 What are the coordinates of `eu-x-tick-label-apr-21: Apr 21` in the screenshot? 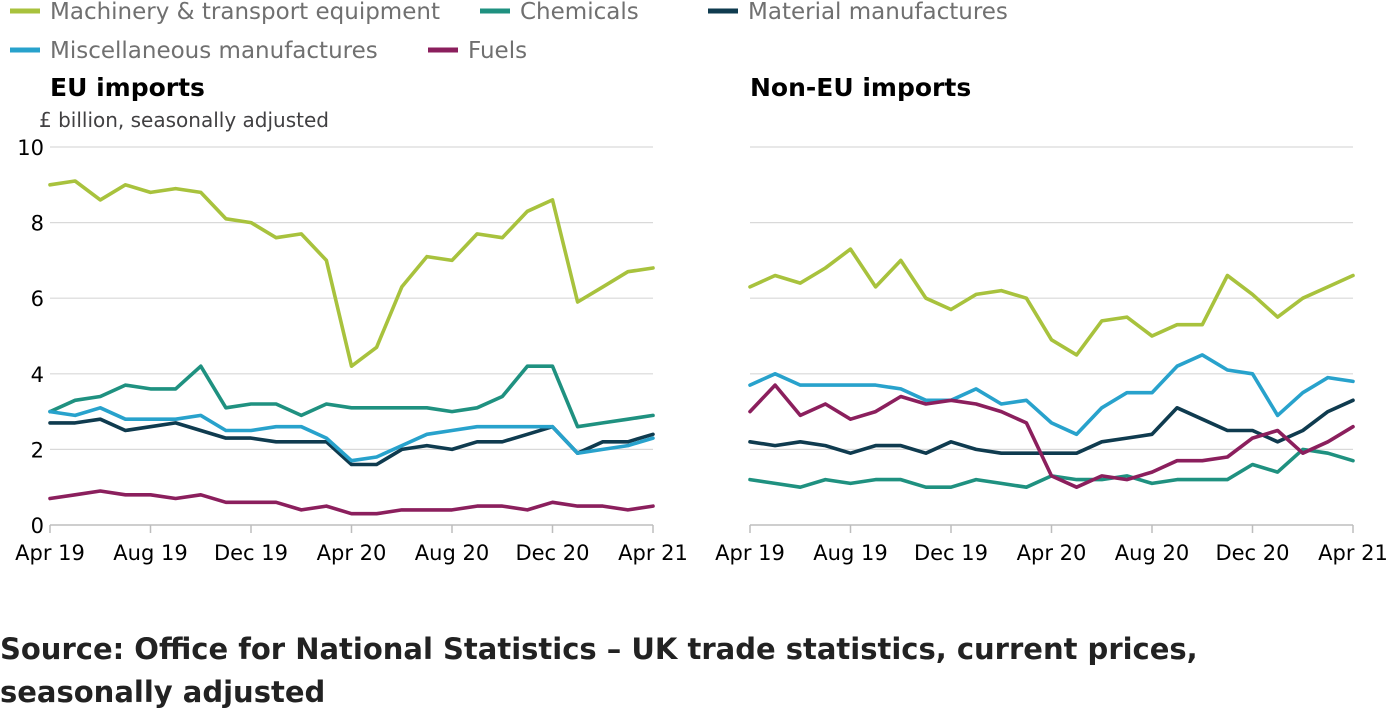 It's located at (653, 553).